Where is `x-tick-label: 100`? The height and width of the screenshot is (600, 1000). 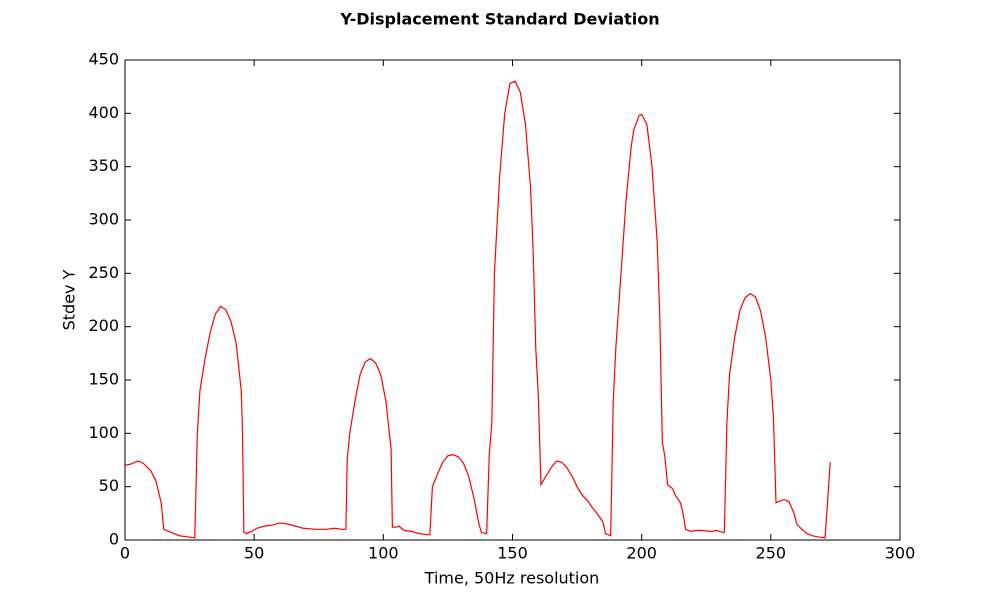 x-tick-label: 100 is located at coordinates (383, 553).